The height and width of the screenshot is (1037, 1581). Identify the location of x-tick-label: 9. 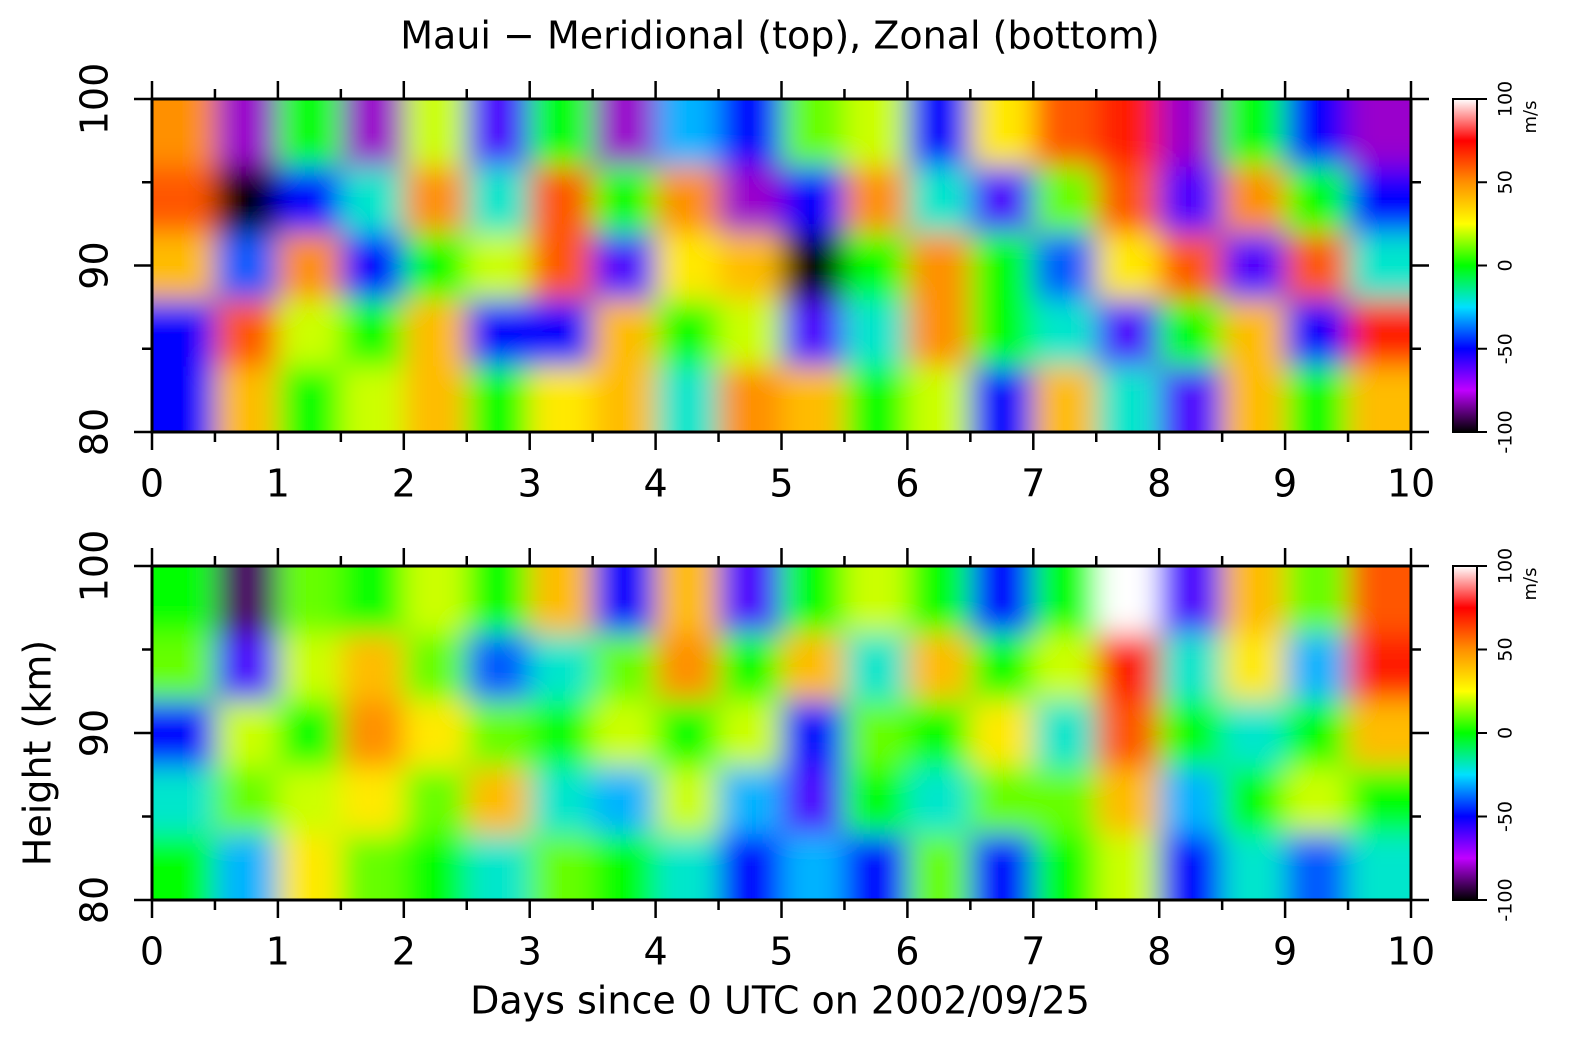
(1285, 484).